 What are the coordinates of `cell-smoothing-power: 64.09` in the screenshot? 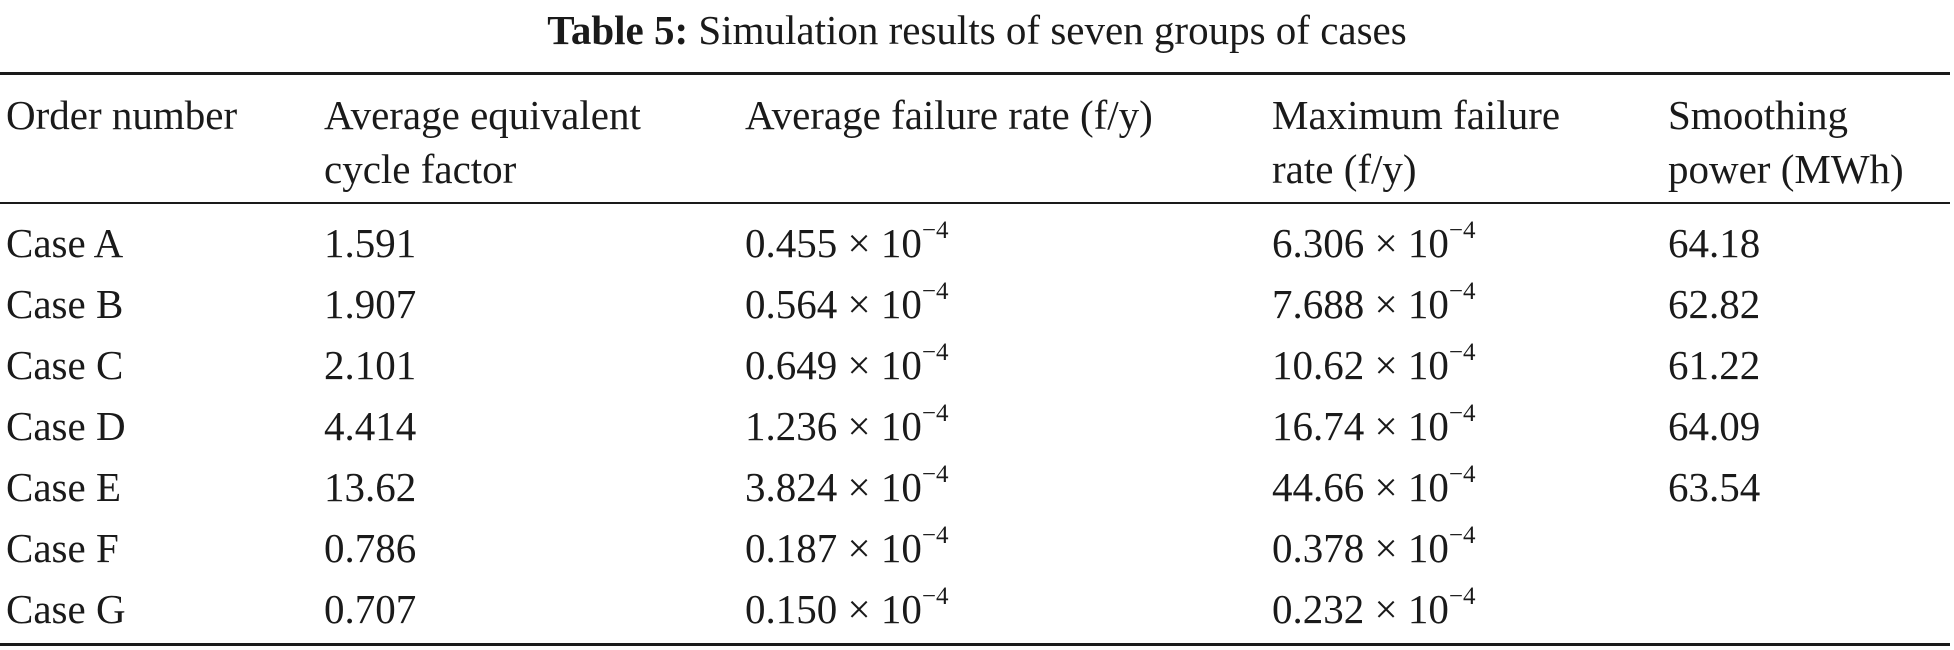 It's located at (1714, 426).